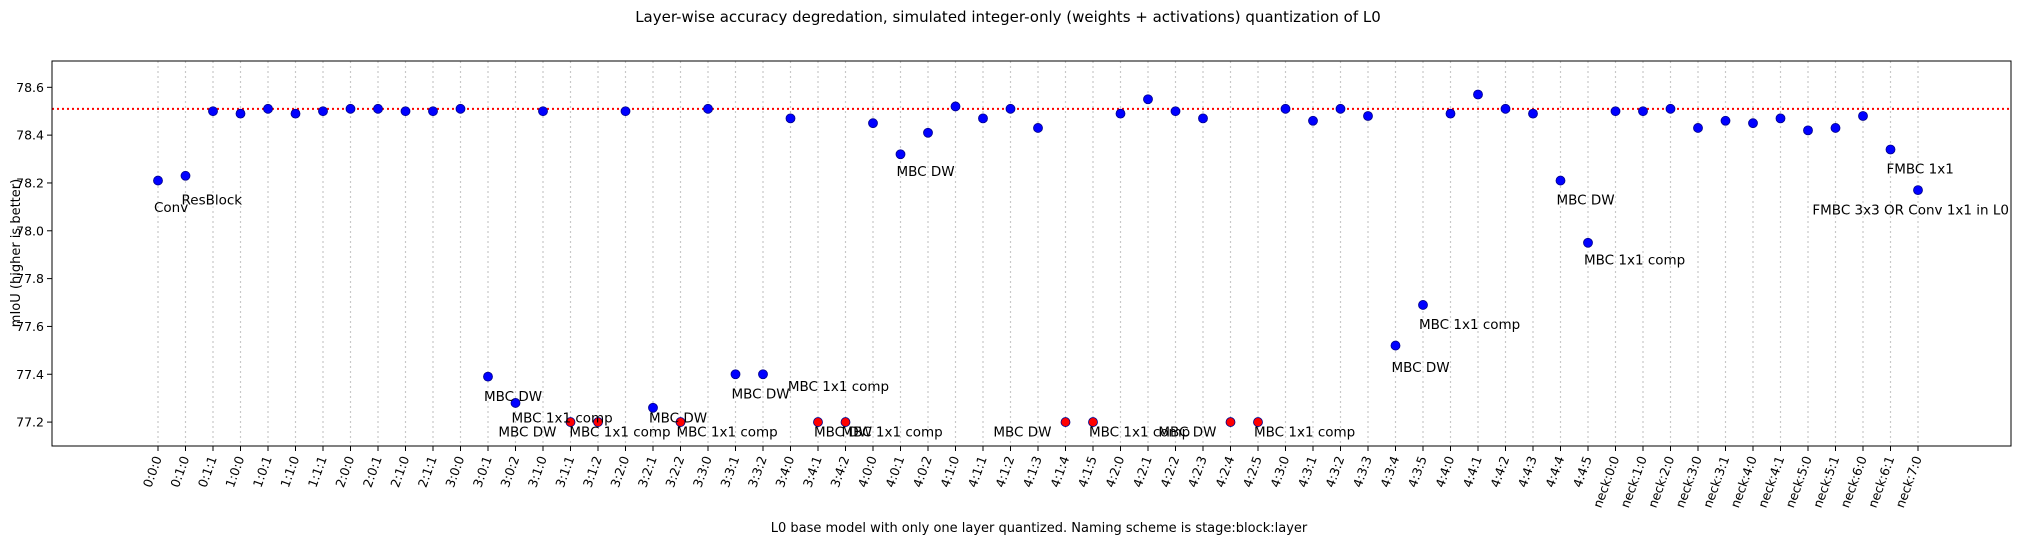  Describe the element at coordinates (922, 471) in the screenshot. I see `x-tick-label: 4:0:2` at that location.